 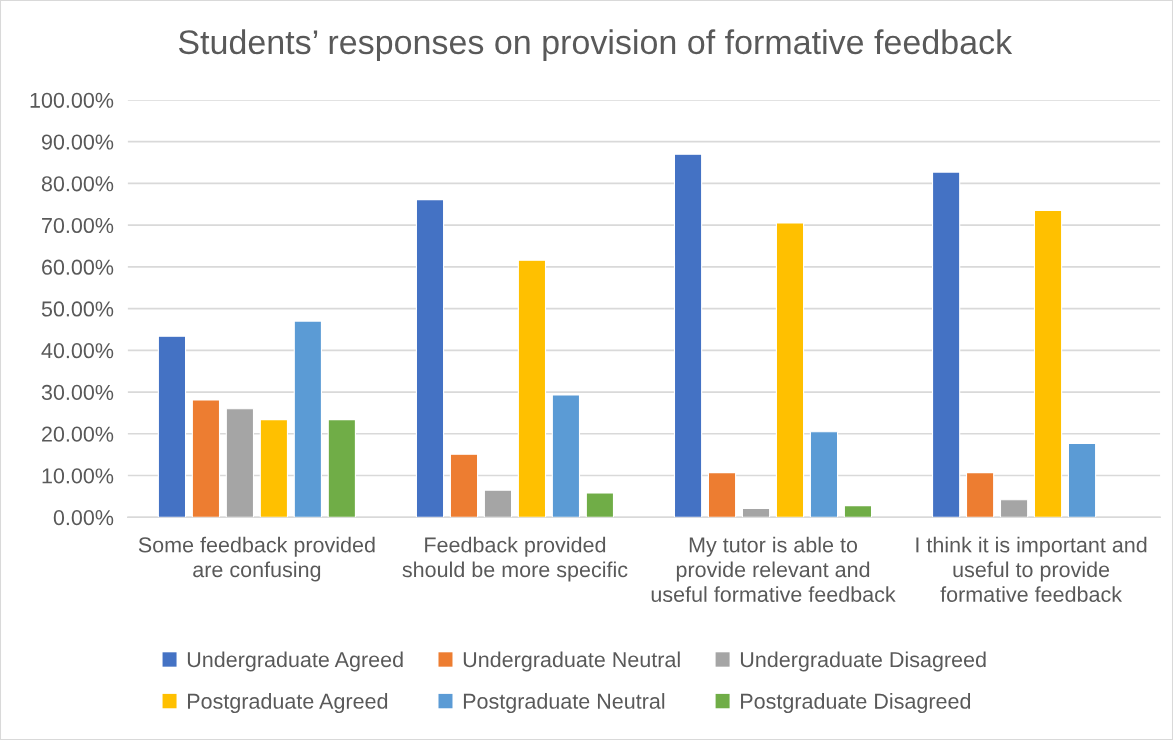 What do you see at coordinates (78, 225) in the screenshot?
I see `y-tick-label: 70.00%` at bounding box center [78, 225].